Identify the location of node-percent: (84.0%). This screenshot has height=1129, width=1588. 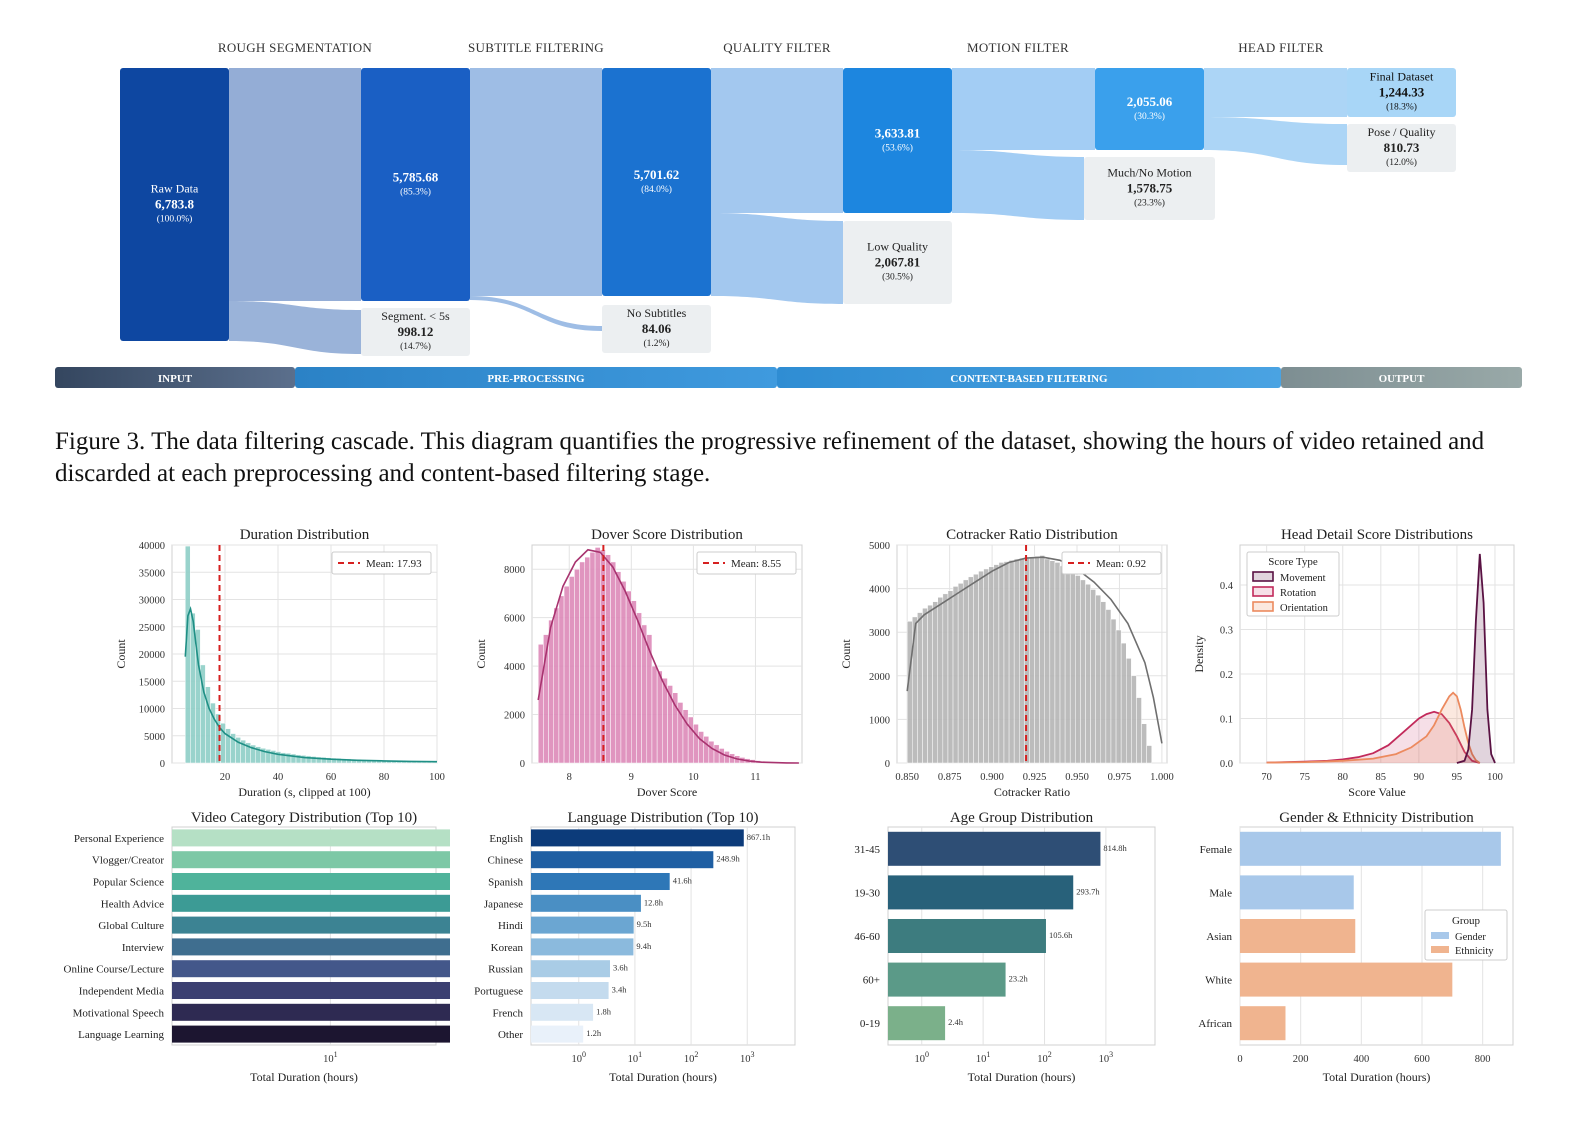
(656, 189).